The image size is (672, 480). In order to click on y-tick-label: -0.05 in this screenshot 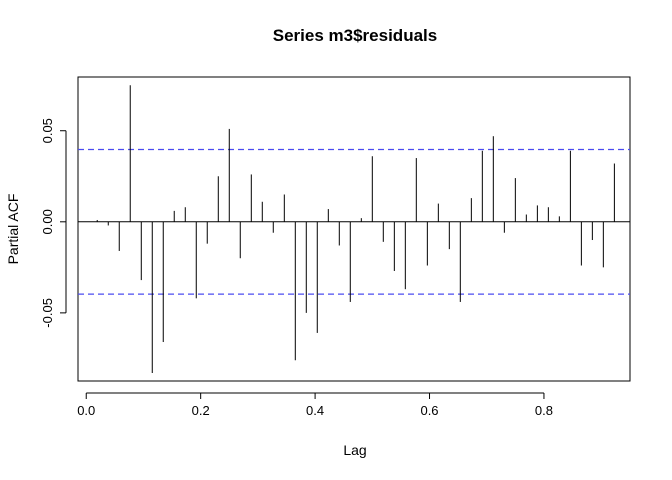, I will do `click(47, 313)`.